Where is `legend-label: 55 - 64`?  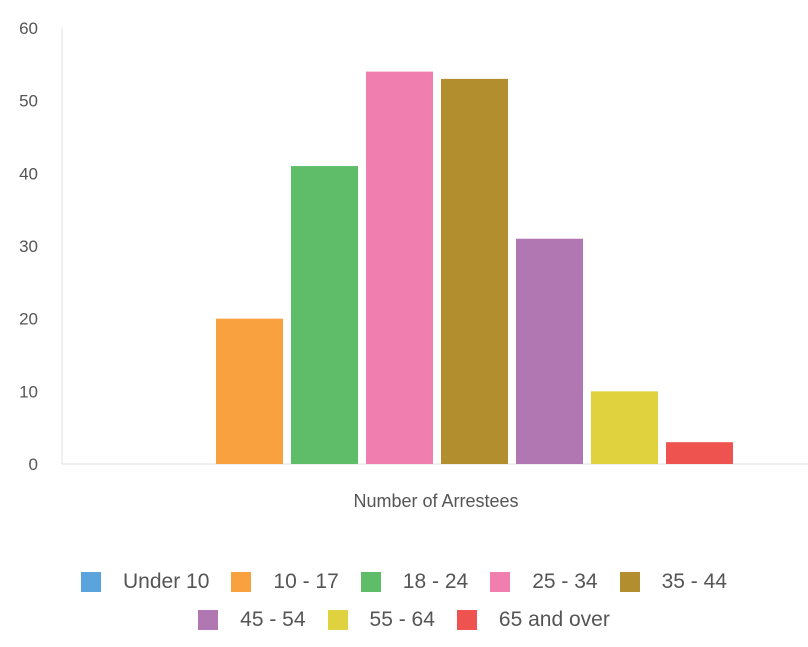
legend-label: 55 - 64 is located at coordinates (402, 619).